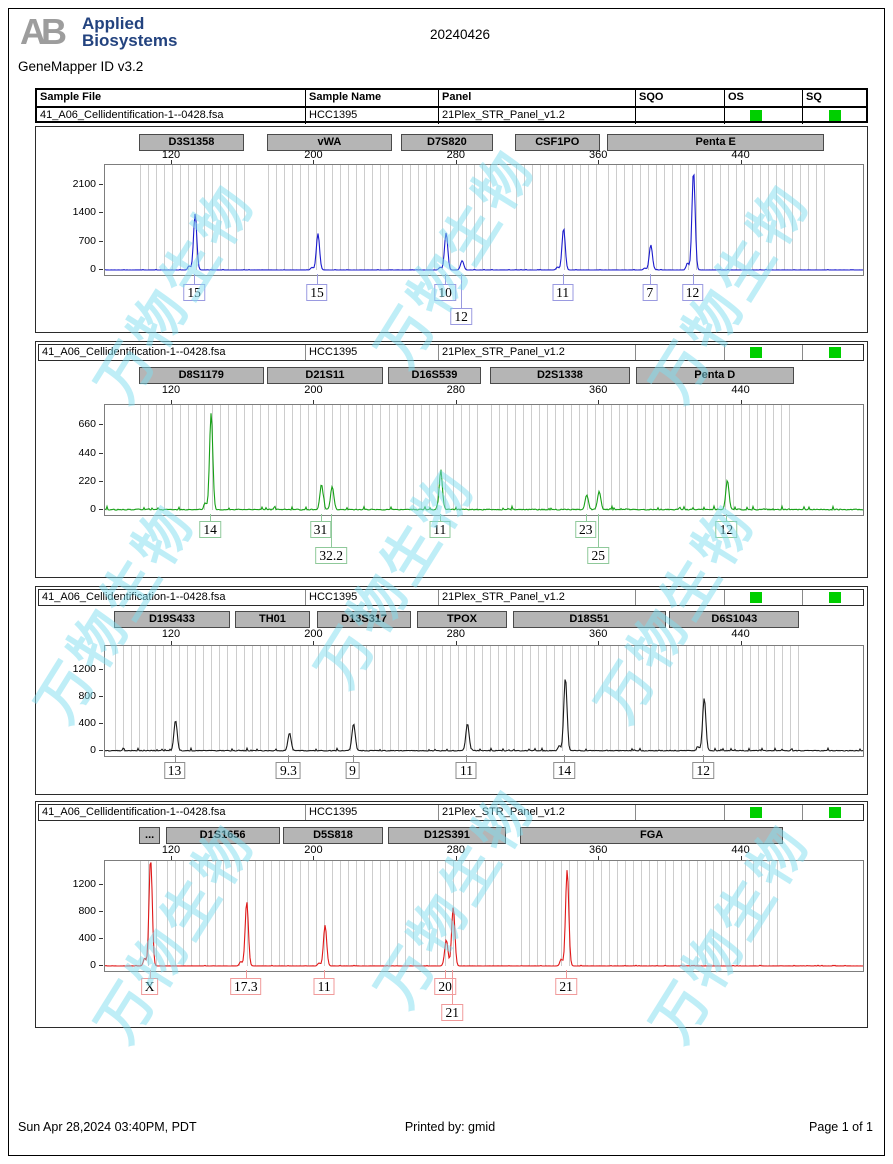 Image resolution: width=893 pixels, height=1164 pixels. I want to click on allele-label-D2S1338-25: 25, so click(598, 555).